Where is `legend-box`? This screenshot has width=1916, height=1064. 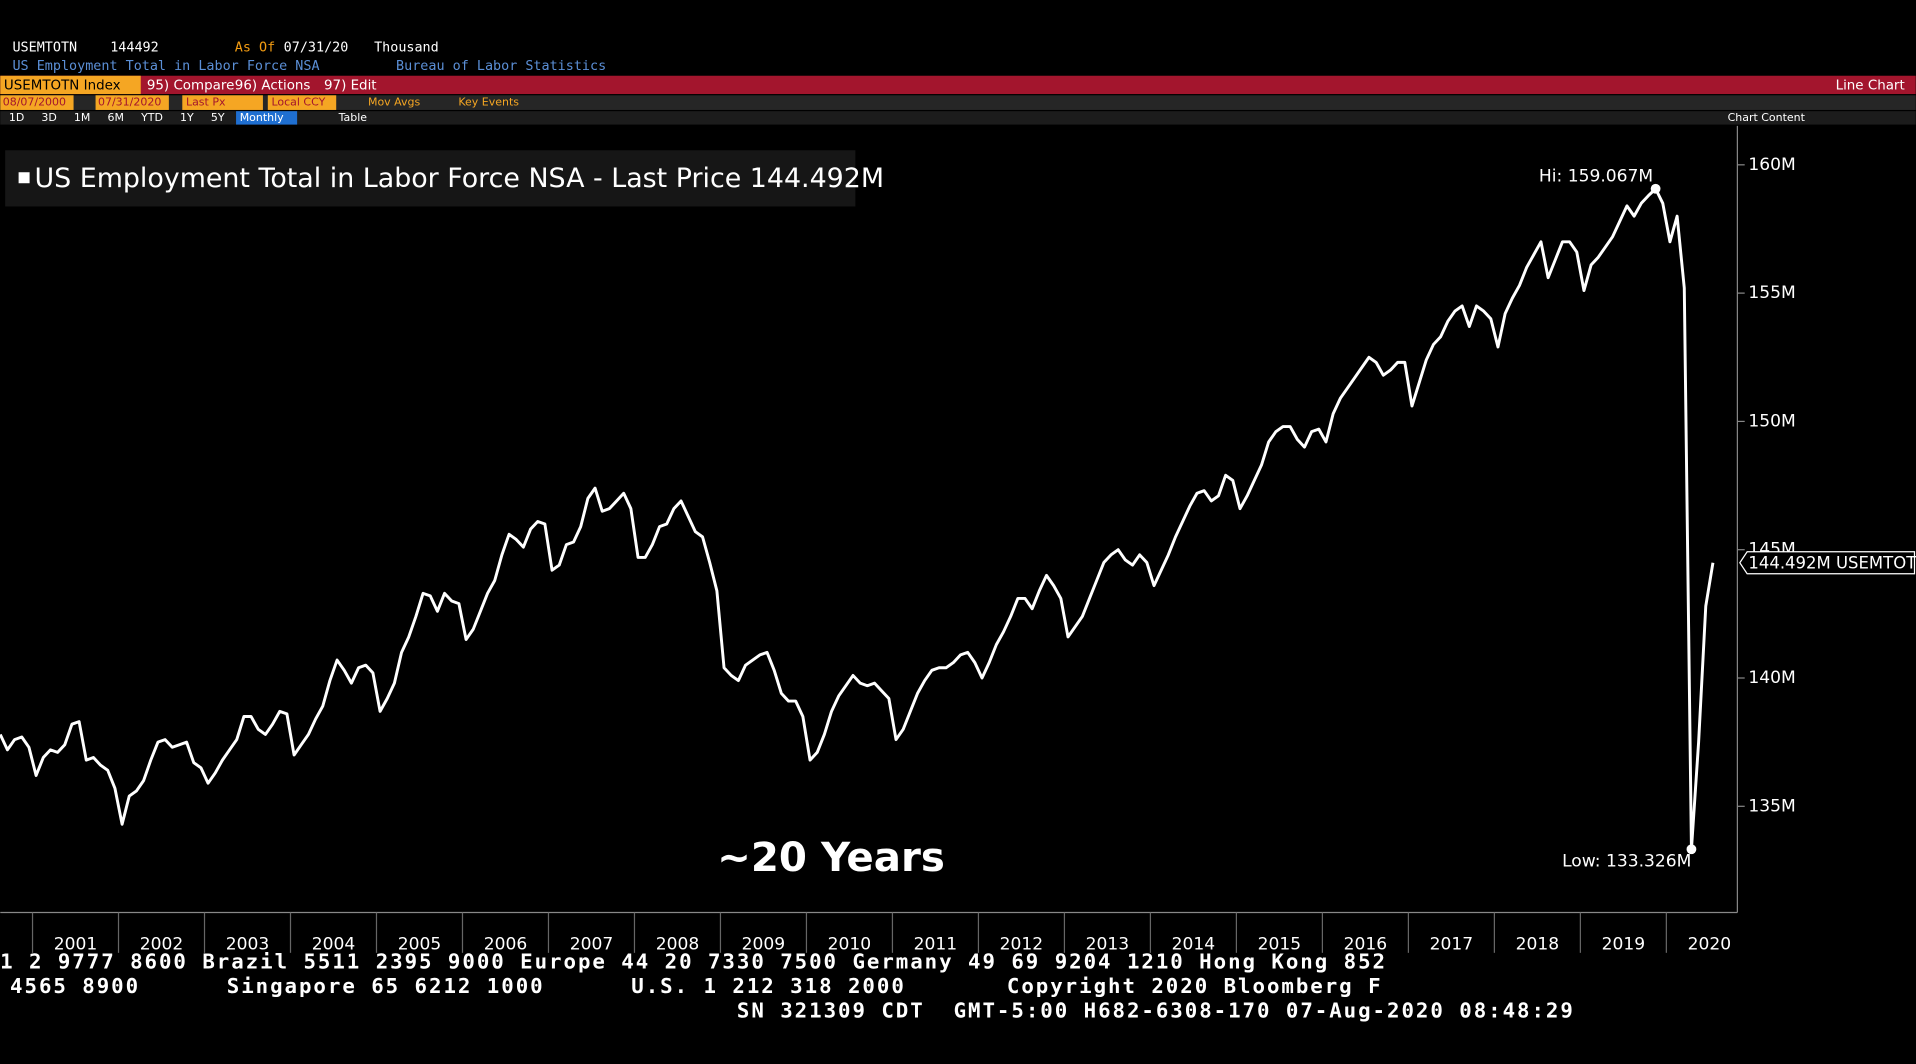 legend-box is located at coordinates (430, 178).